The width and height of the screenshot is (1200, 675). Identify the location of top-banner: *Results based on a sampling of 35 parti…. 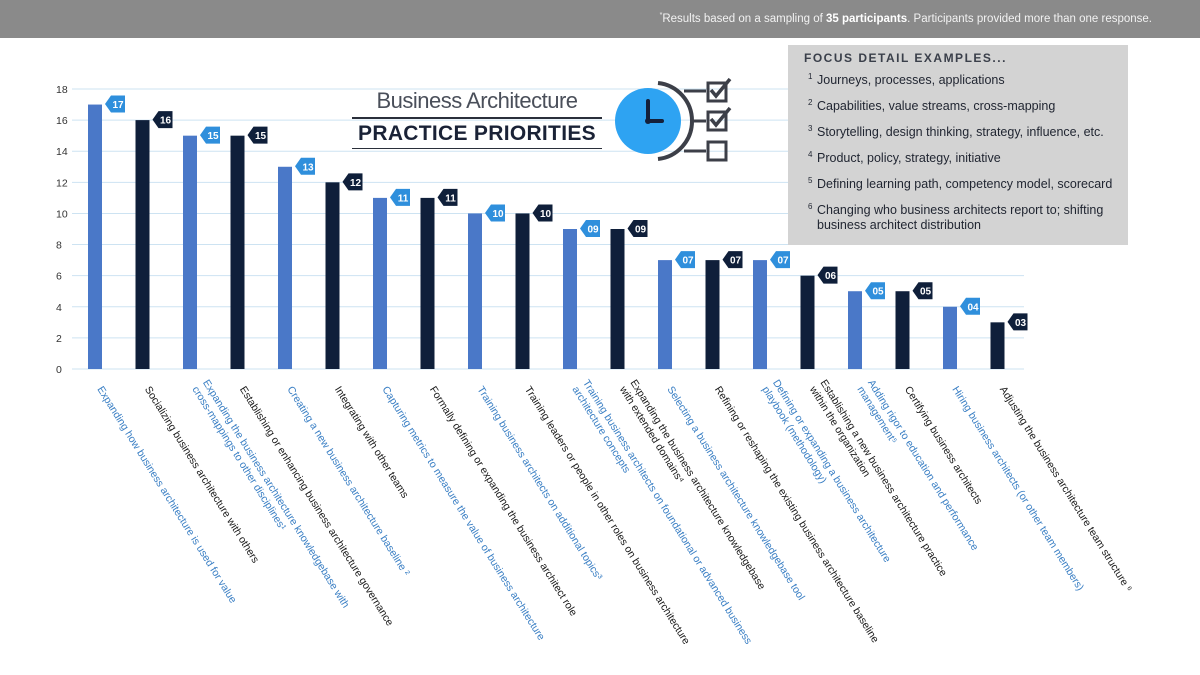
(600, 19).